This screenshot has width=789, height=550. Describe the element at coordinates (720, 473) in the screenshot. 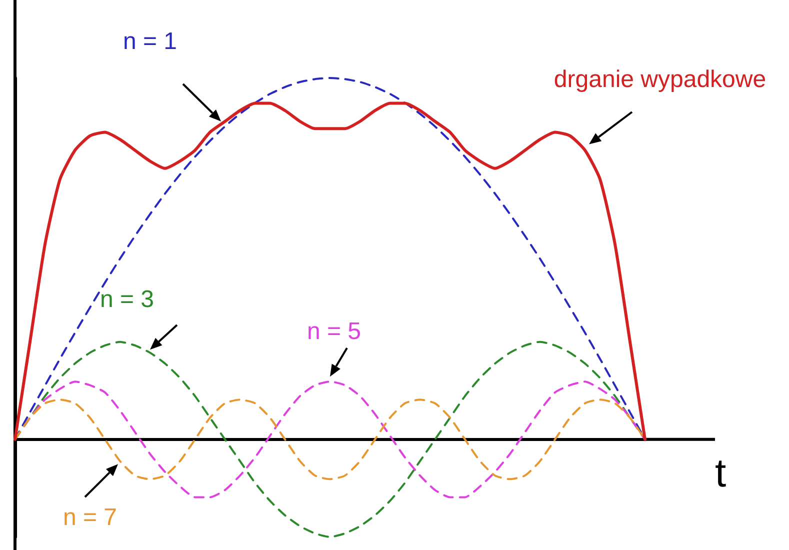

I see `x-axis-title: t` at that location.